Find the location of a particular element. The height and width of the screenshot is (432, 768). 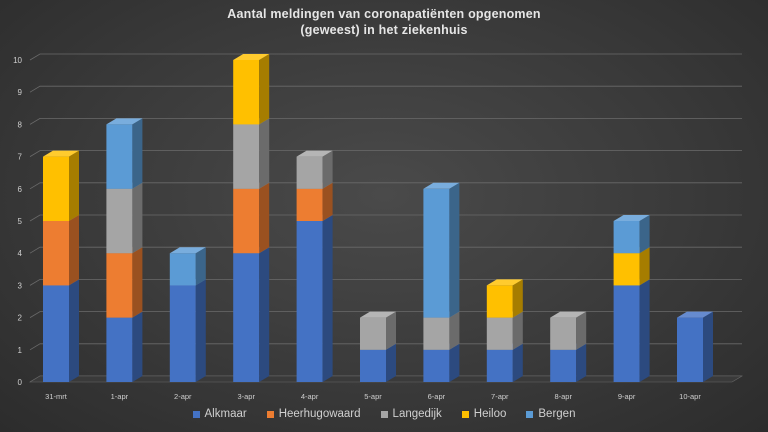

legend-label: Bergen is located at coordinates (557, 414).